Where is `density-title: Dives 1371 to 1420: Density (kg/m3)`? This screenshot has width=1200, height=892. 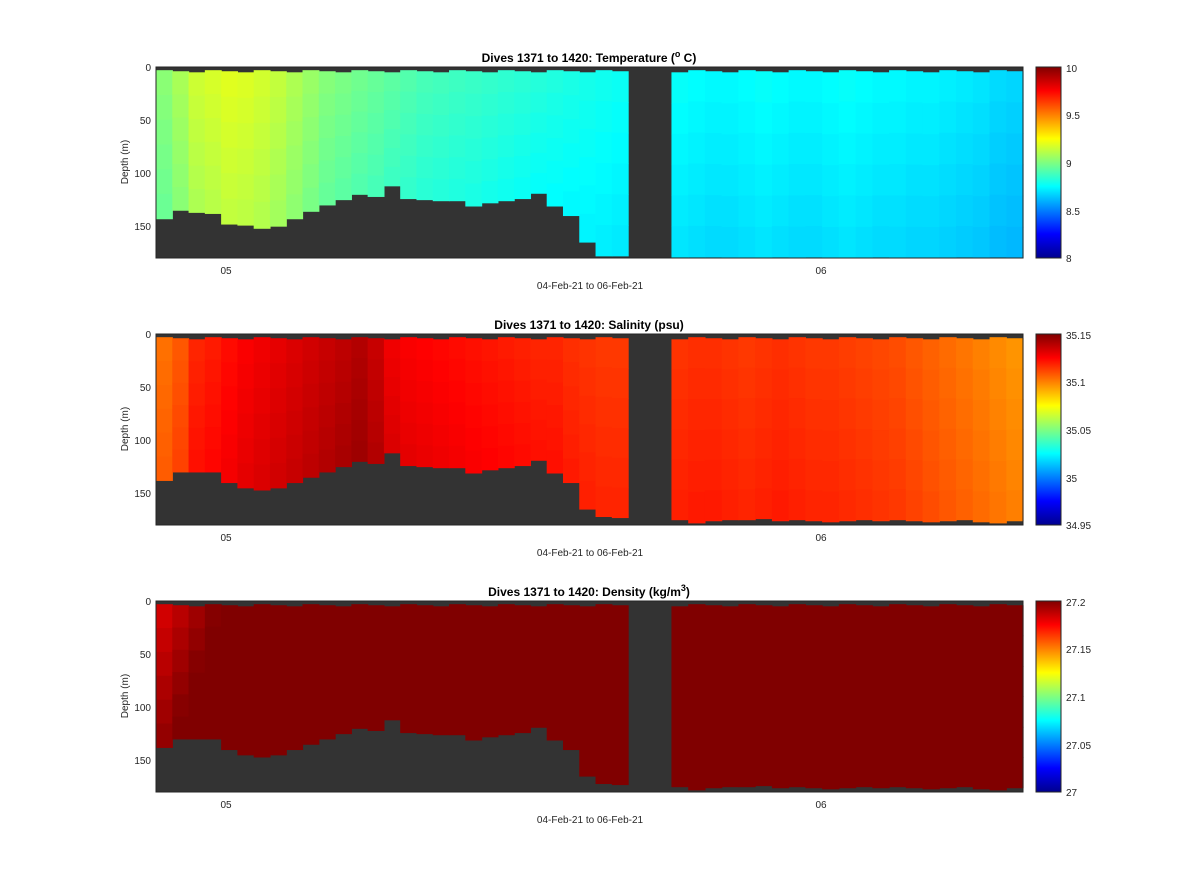 density-title: Dives 1371 to 1420: Density (kg/m3) is located at coordinates (589, 591).